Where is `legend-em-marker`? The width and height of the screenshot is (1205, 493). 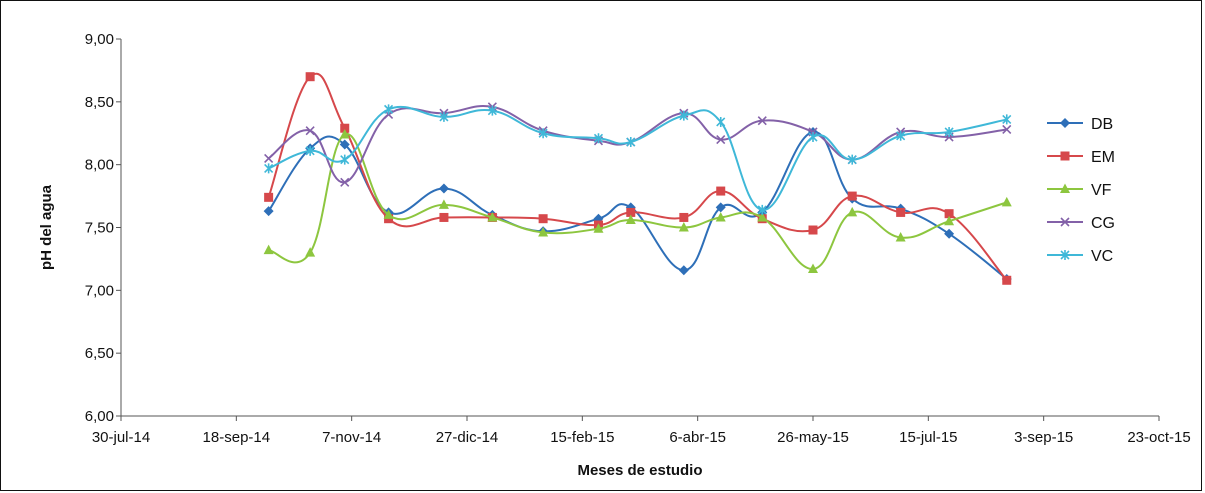 legend-em-marker is located at coordinates (1065, 156).